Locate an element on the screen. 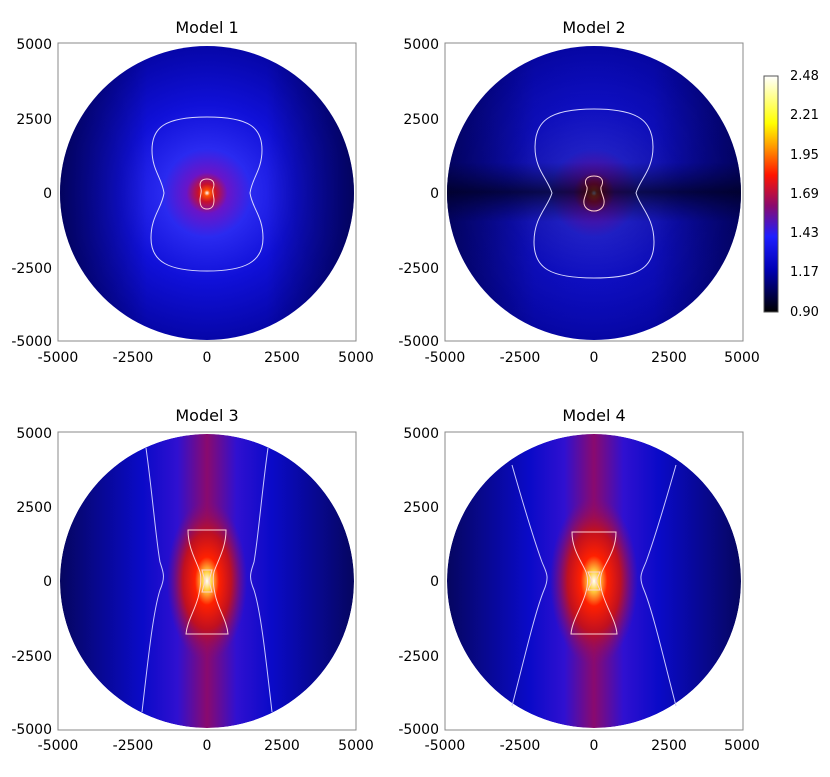 The image size is (830, 777). x-axis-ticks-3: -5000 -2500 0 2500 5000 is located at coordinates (206, 746).